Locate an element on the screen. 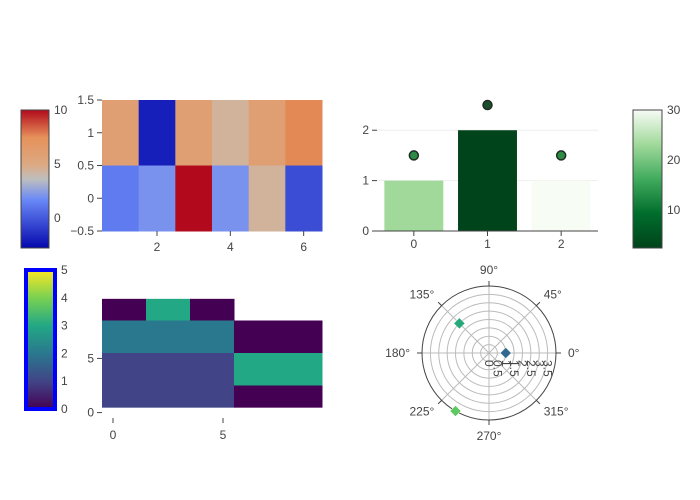 The width and height of the screenshot is (700, 500). angle-tick-label: 225° is located at coordinates (421, 412).